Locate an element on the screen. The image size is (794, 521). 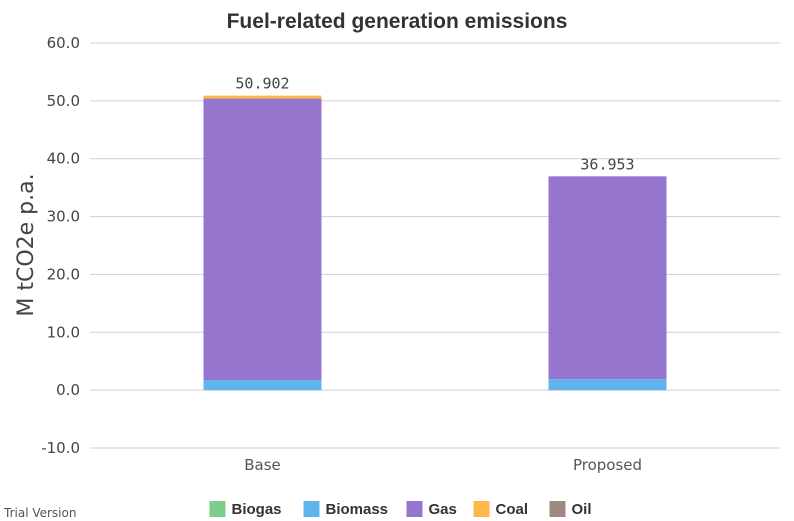
x-category-label: Proposed is located at coordinates (607, 465).